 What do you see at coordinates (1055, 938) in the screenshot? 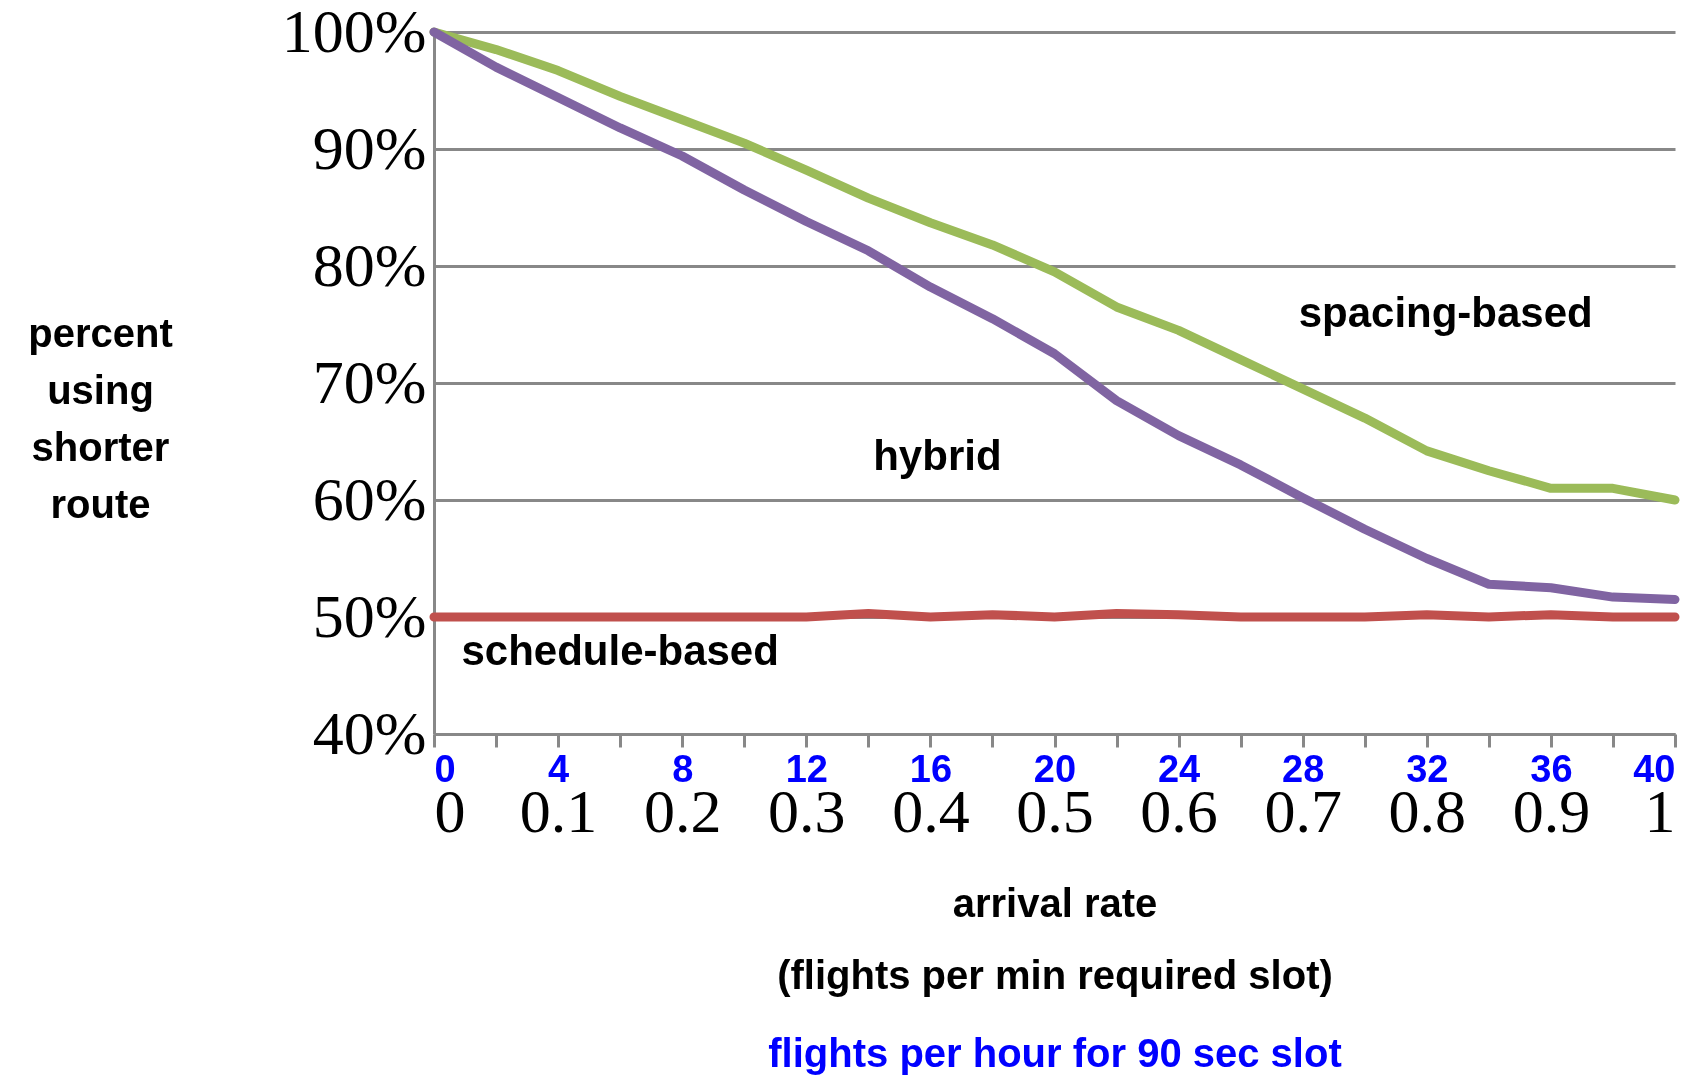
I see `x-axis-title: arrival rate (flights per min required slot)` at bounding box center [1055, 938].